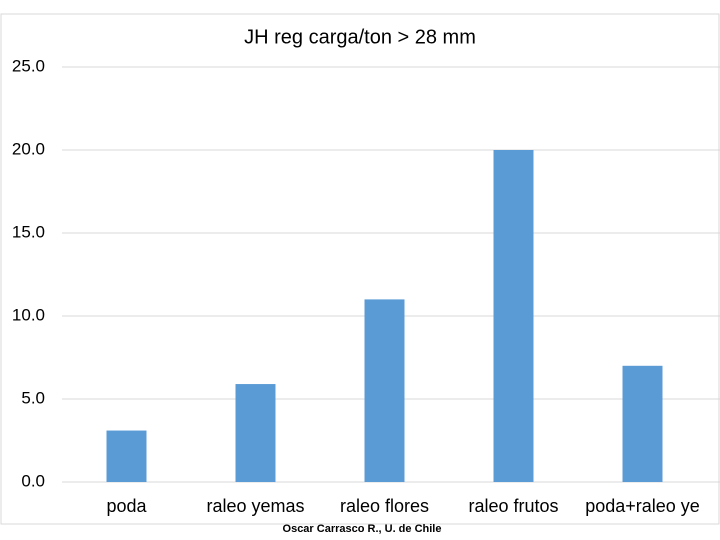 Image resolution: width=720 pixels, height=540 pixels. I want to click on y-tick-label: 5.0, so click(33, 397).